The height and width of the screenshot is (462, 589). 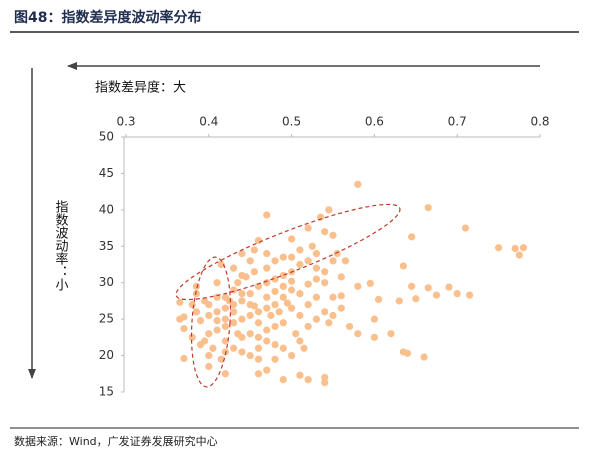 What do you see at coordinates (106, 355) in the screenshot?
I see `y-tick-label: 20` at bounding box center [106, 355].